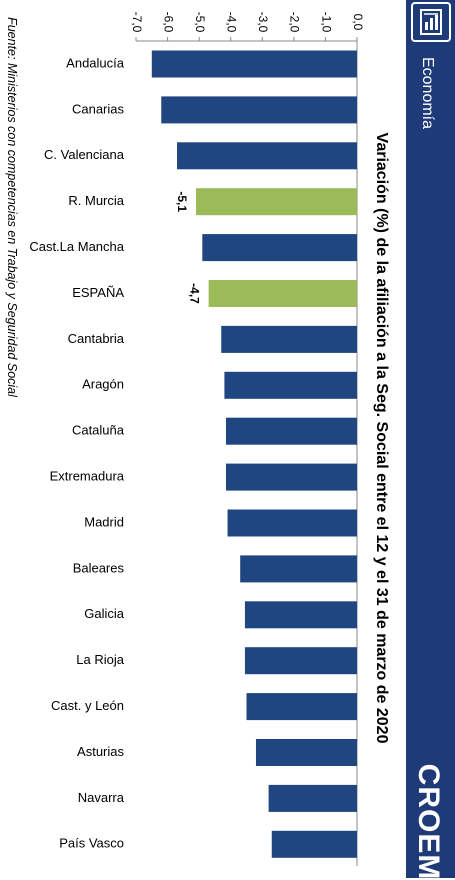 This screenshot has width=455, height=880. I want to click on category-label: Canarias, so click(98, 108).